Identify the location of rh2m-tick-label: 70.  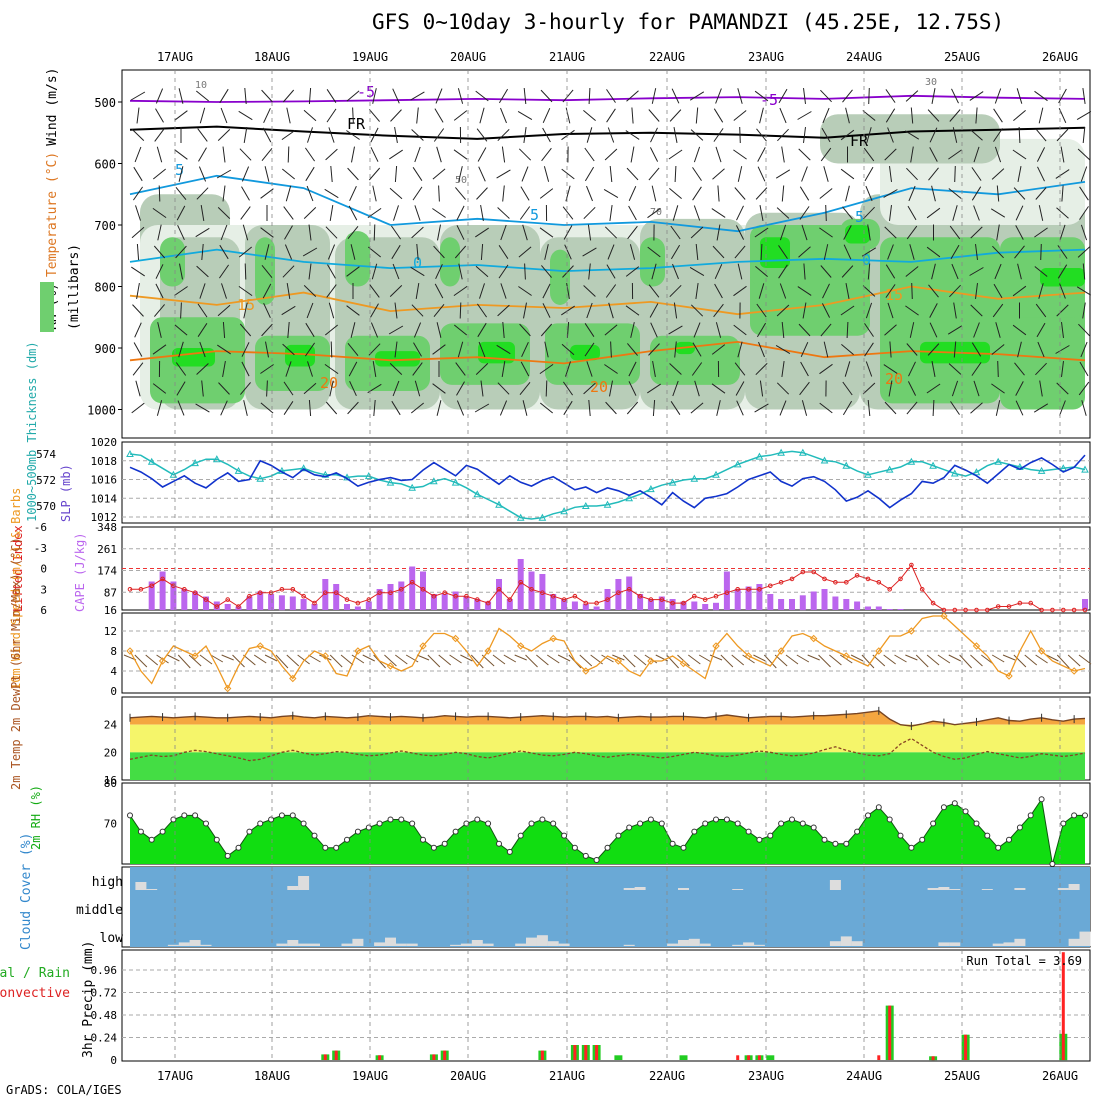
(110, 824).